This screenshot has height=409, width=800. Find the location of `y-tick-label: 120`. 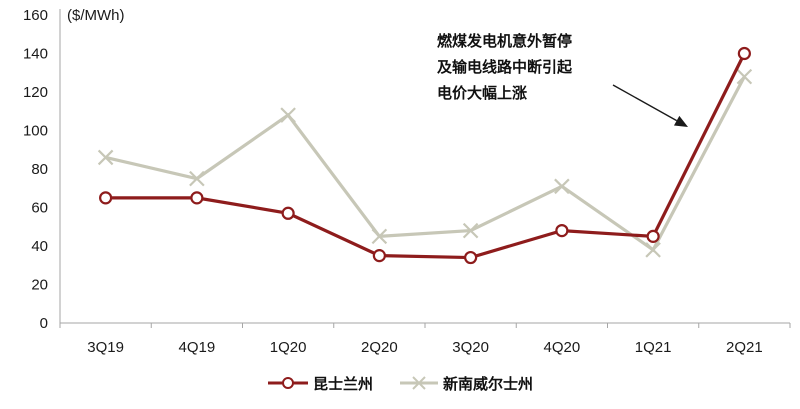

y-tick-label: 120 is located at coordinates (35, 92).